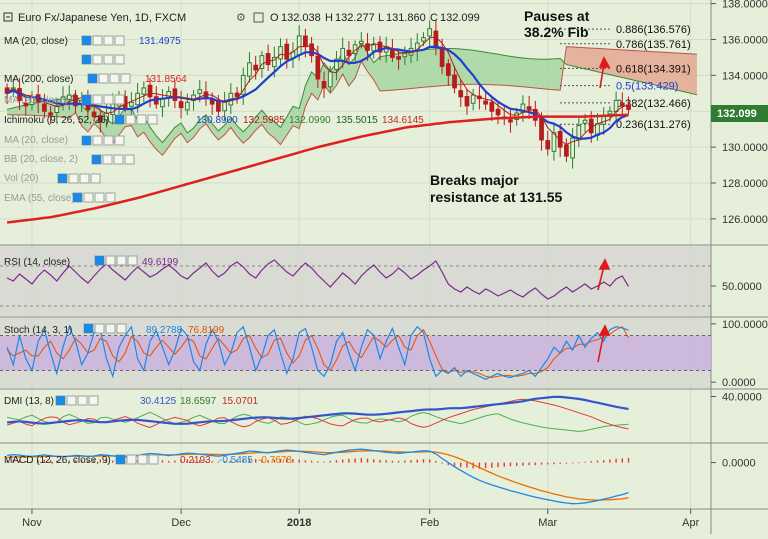 Image resolution: width=768 pixels, height=539 pixels. What do you see at coordinates (36, 140) in the screenshot?
I see `indicator-label: MA (20, close)` at bounding box center [36, 140].